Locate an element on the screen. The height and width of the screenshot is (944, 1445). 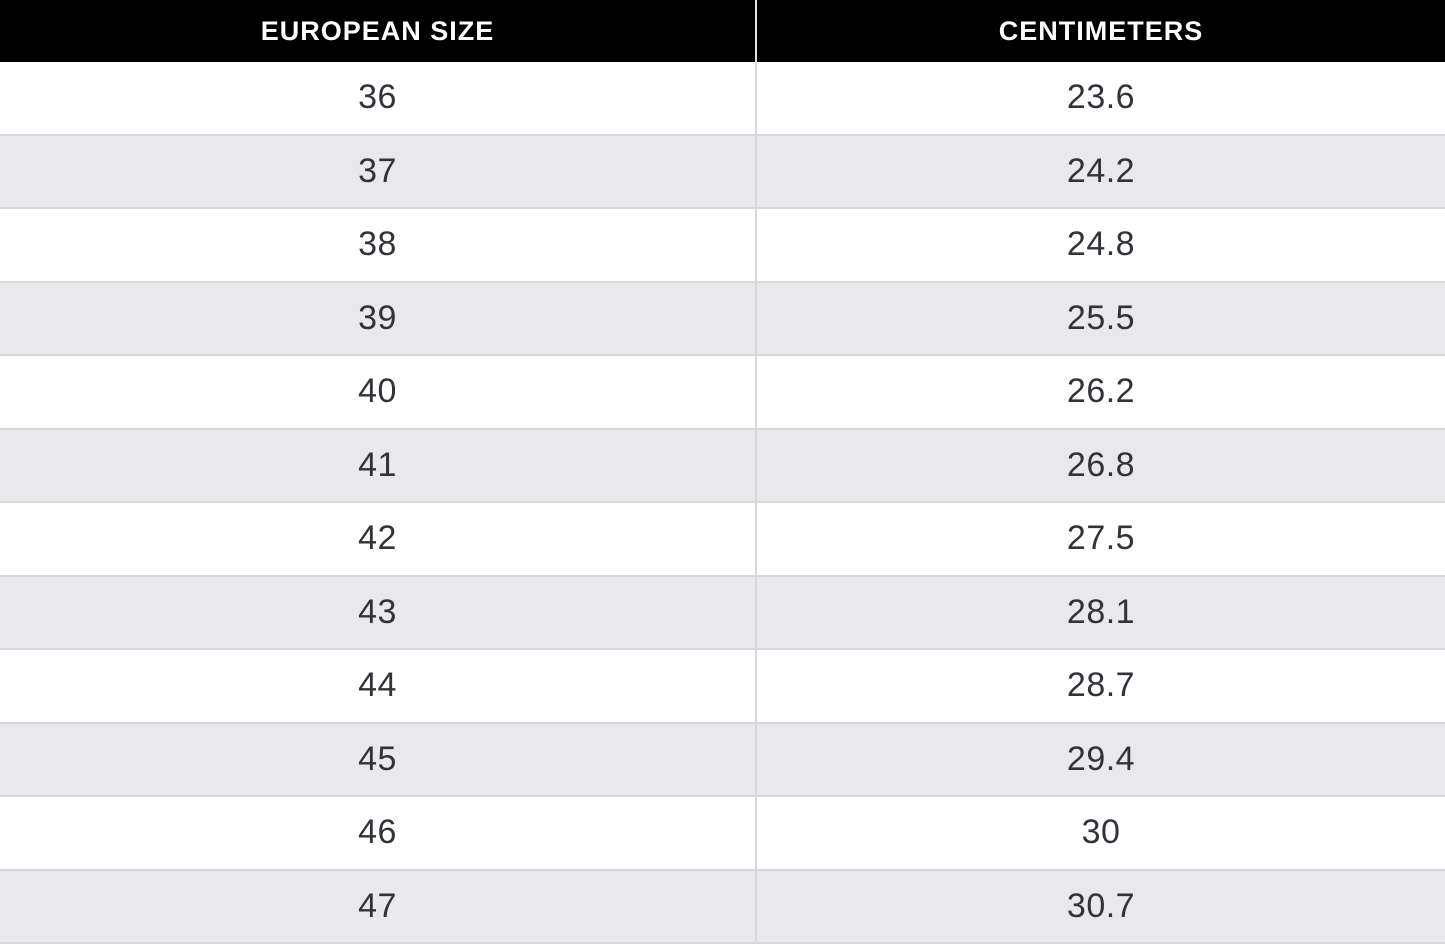
cm-cell: 26.2 is located at coordinates (1101, 391).